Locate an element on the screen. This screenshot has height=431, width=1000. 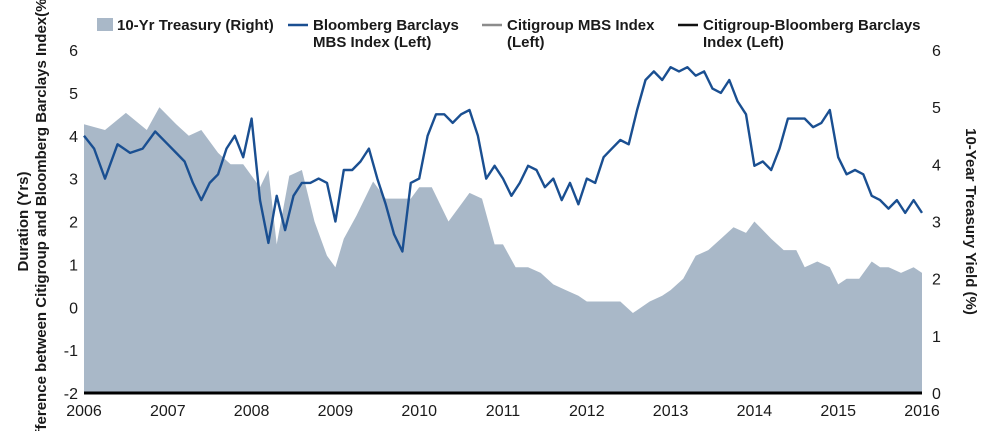
x-tick-label: 2014 is located at coordinates (755, 411).